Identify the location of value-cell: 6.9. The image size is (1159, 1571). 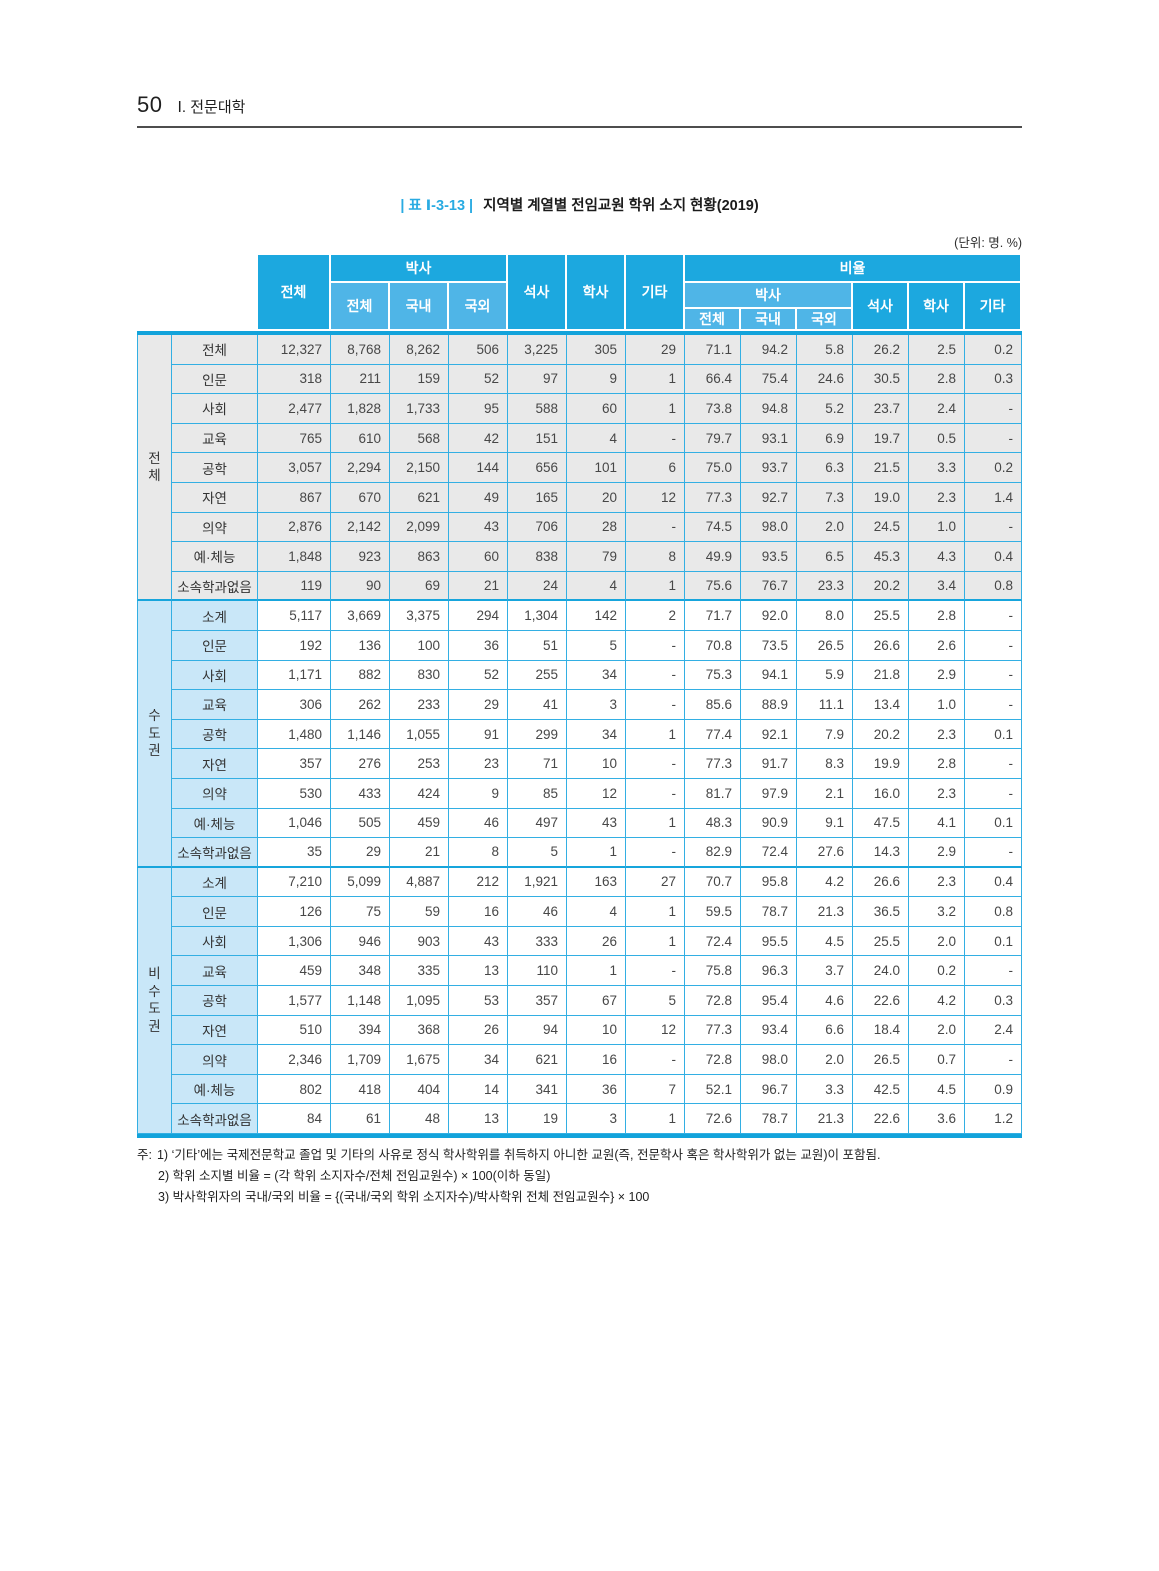
(825, 438).